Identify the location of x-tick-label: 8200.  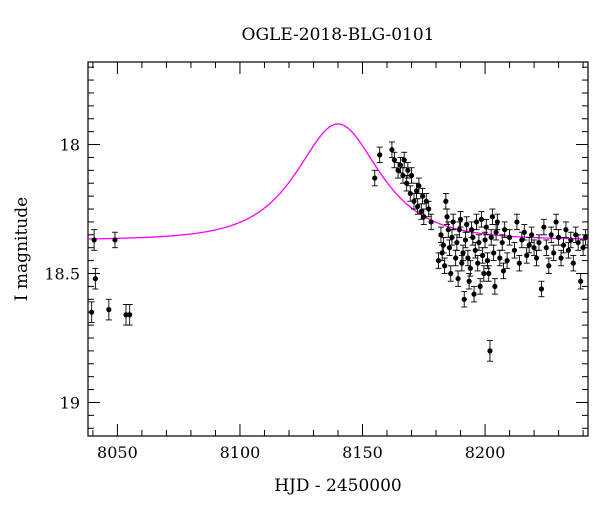
(485, 452).